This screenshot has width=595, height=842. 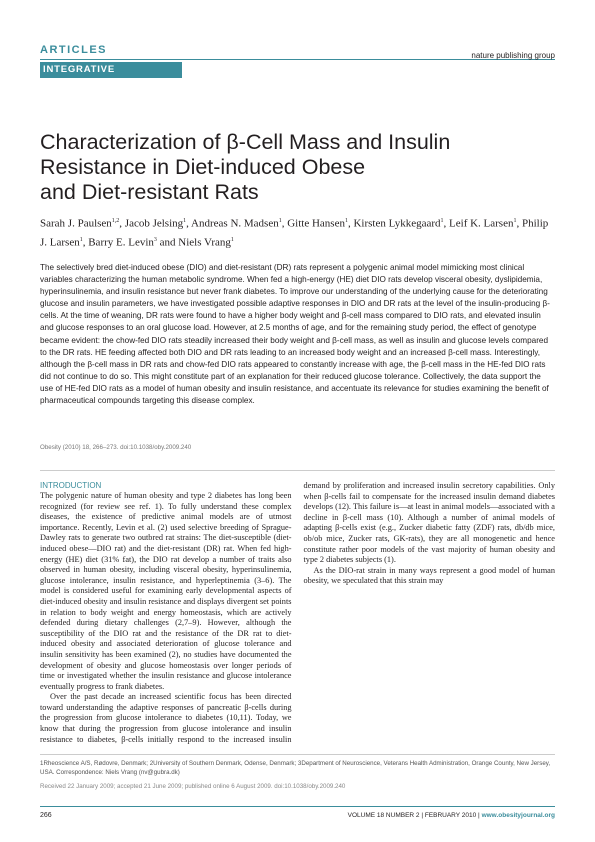 What do you see at coordinates (394, 223) in the screenshot?
I see `author-name: , Kirsten Lykkegaard` at bounding box center [394, 223].